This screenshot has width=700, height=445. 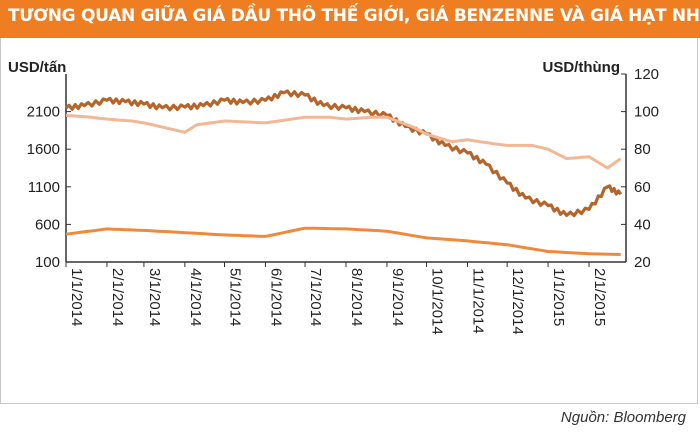 What do you see at coordinates (275, 297) in the screenshot?
I see `x-tick-label: 6/1/2014` at bounding box center [275, 297].